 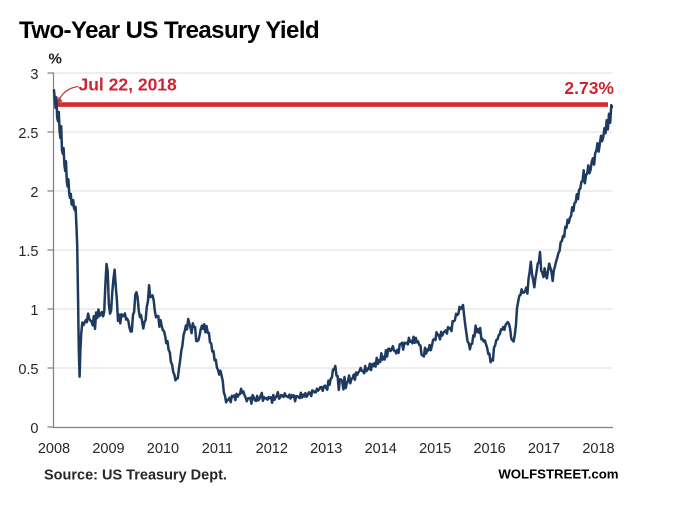 What do you see at coordinates (163, 449) in the screenshot?
I see `svg-text: 2010` at bounding box center [163, 449].